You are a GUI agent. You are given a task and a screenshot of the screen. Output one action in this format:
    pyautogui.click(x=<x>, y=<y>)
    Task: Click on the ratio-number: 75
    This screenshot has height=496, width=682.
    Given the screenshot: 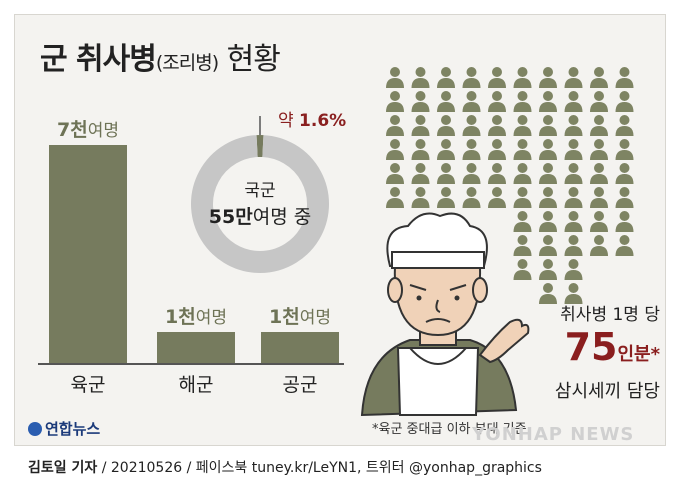 What is the action you would take?
    pyautogui.click(x=591, y=347)
    